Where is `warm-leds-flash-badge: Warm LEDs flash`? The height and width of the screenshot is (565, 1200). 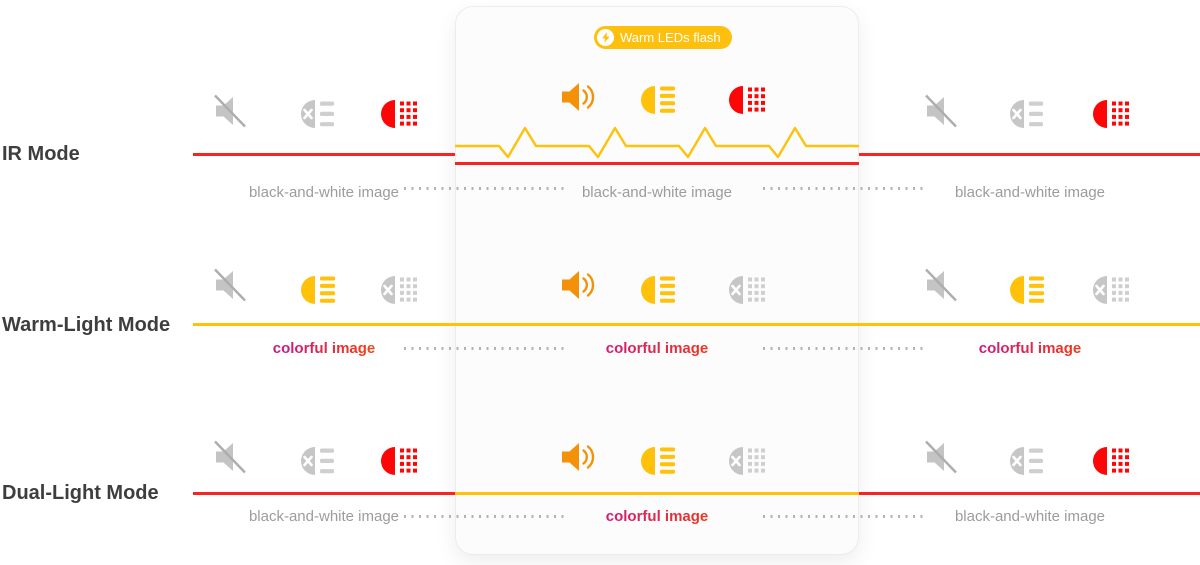
warm-leds-flash-badge: Warm LEDs flash is located at coordinates (663, 37).